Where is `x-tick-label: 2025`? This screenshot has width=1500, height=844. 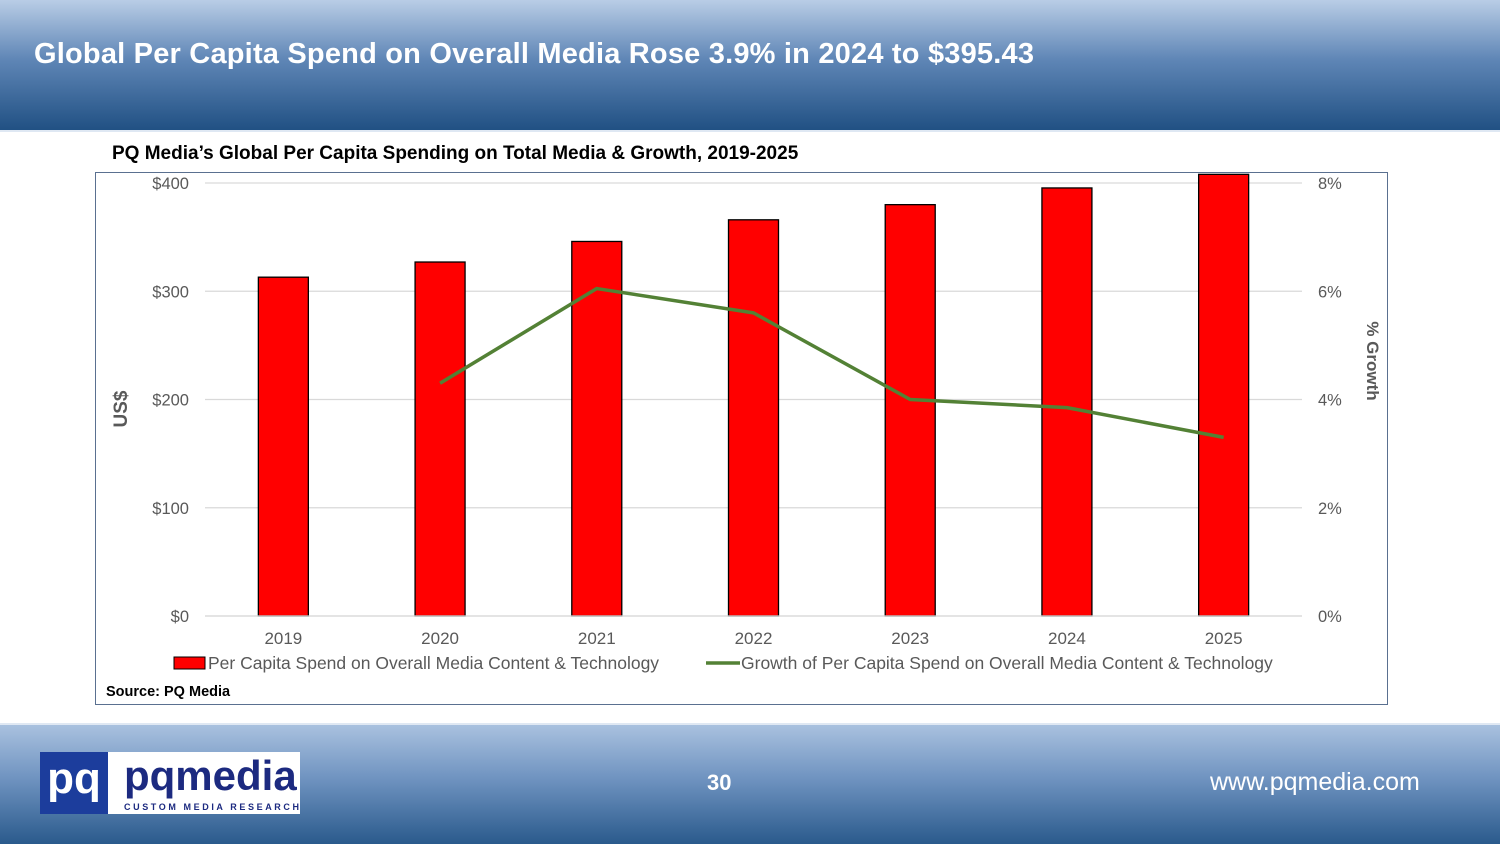
x-tick-label: 2025 is located at coordinates (1224, 638).